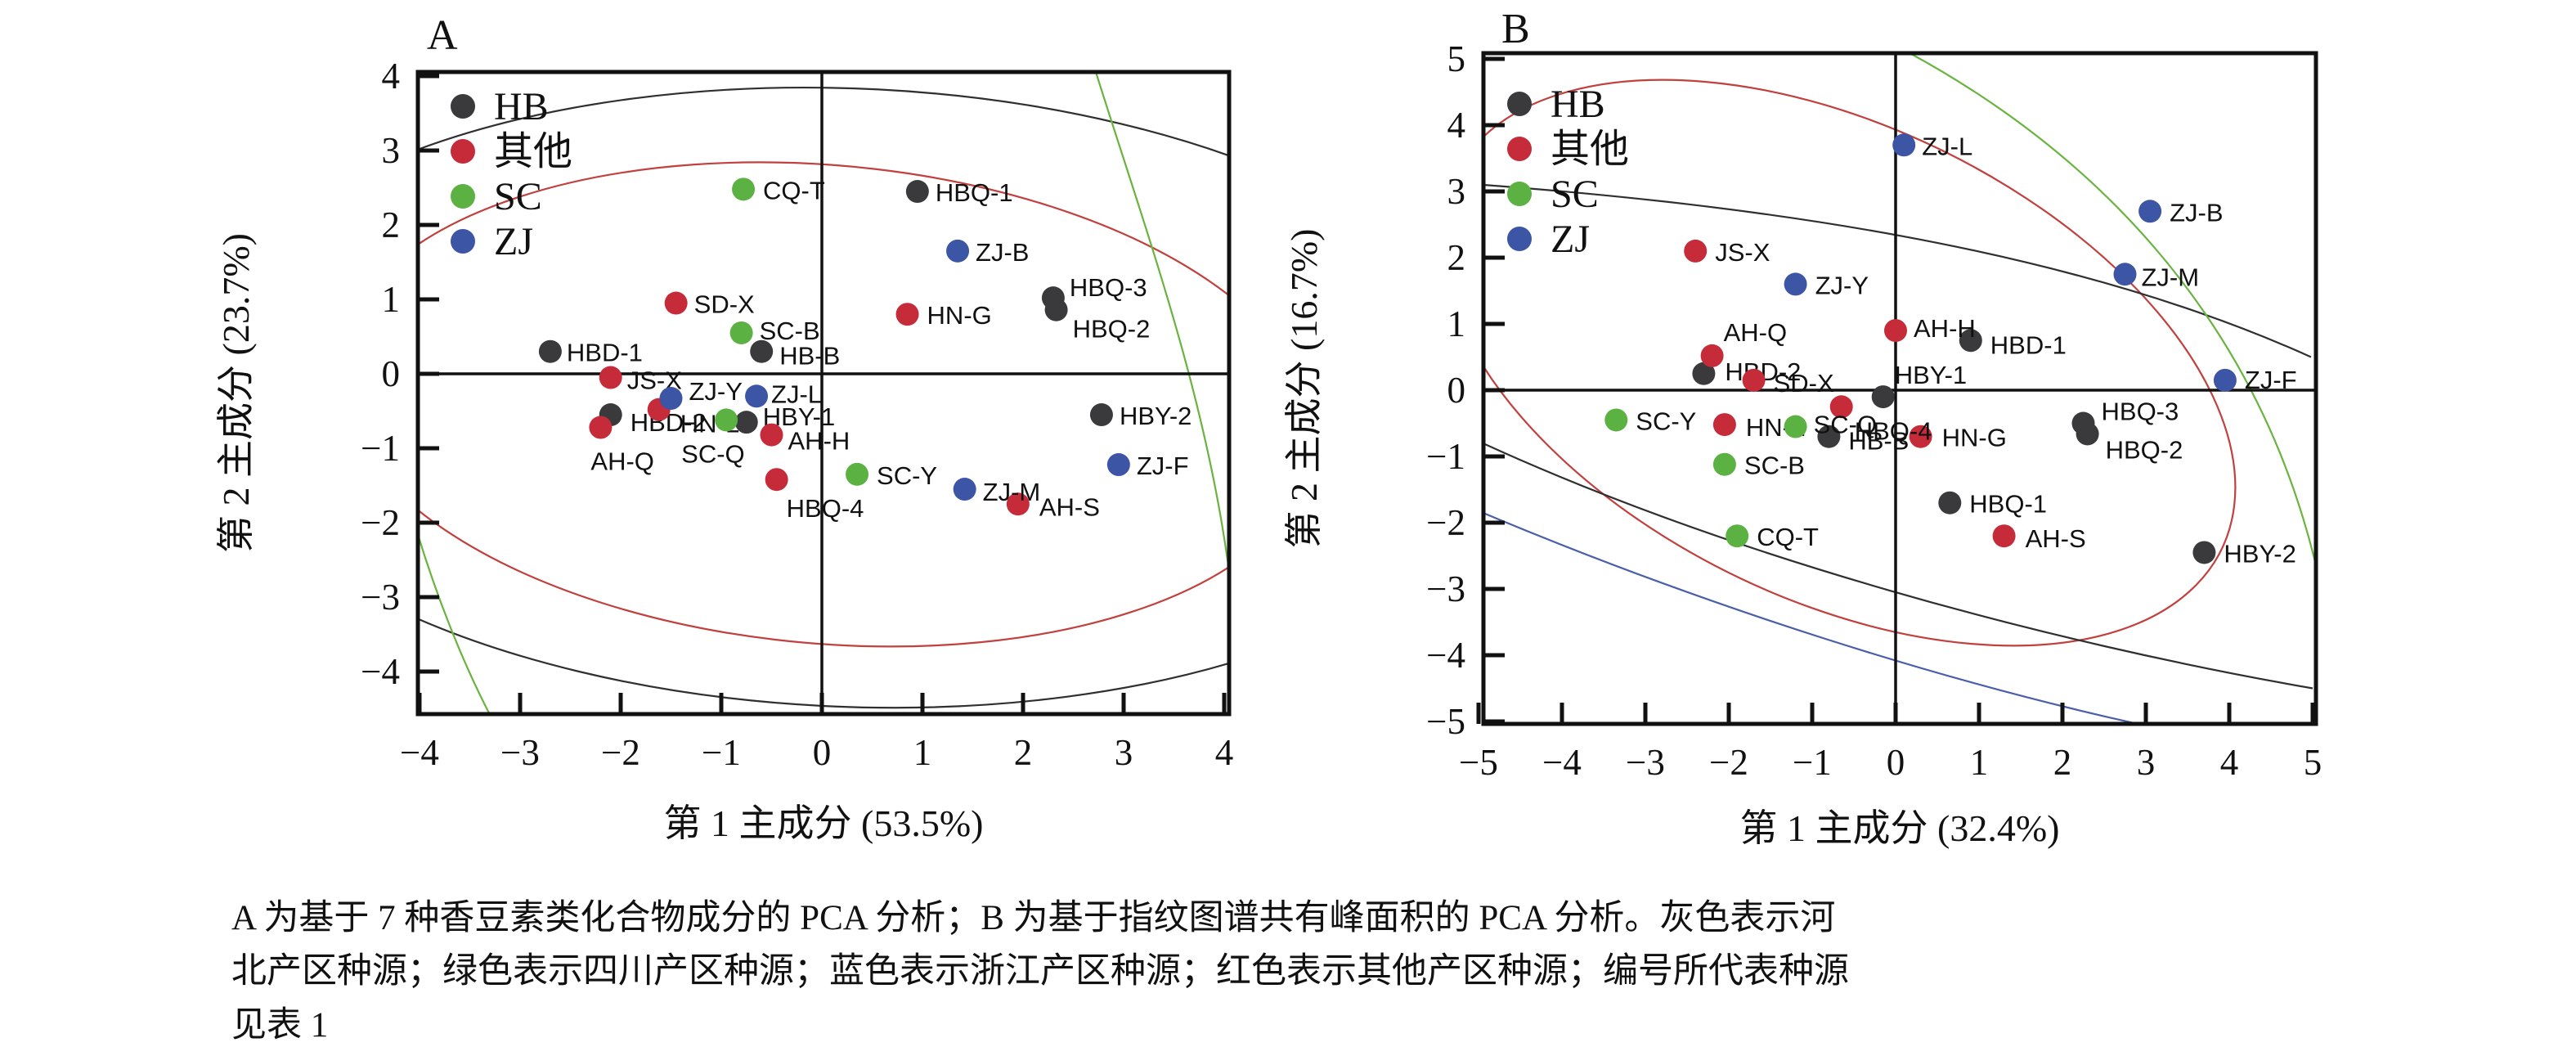 The height and width of the screenshot is (1056, 2576). I want to click on point-SD-X, so click(1754, 380).